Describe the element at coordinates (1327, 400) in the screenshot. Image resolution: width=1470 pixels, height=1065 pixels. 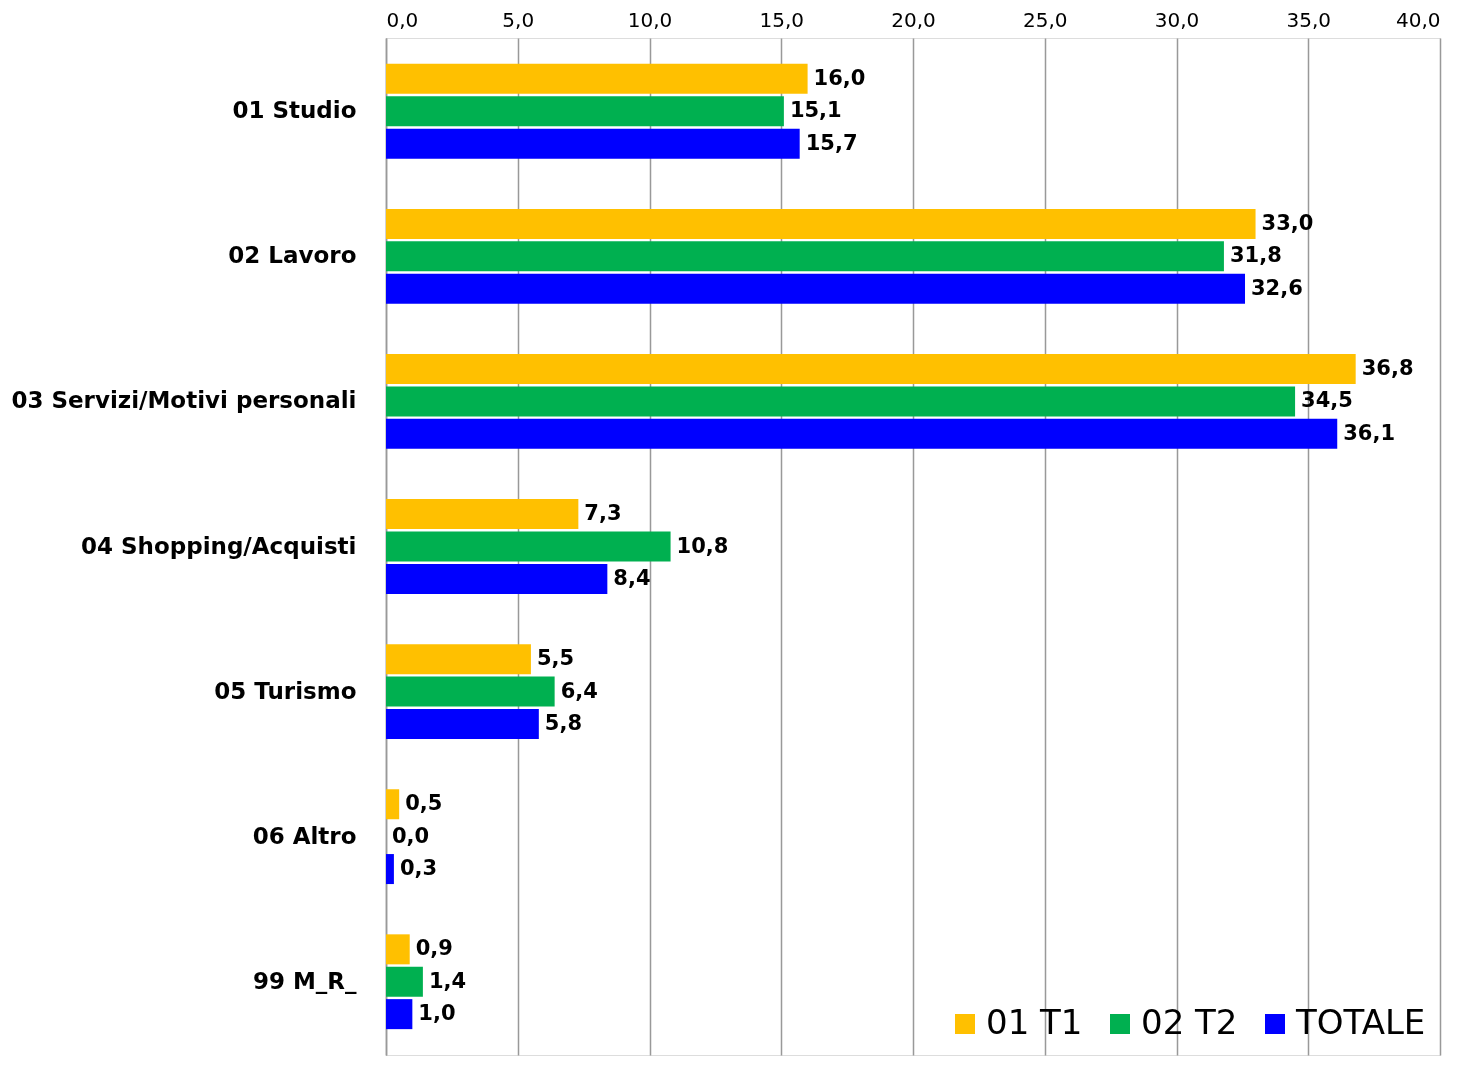
I see `data-label: 34,5` at that location.